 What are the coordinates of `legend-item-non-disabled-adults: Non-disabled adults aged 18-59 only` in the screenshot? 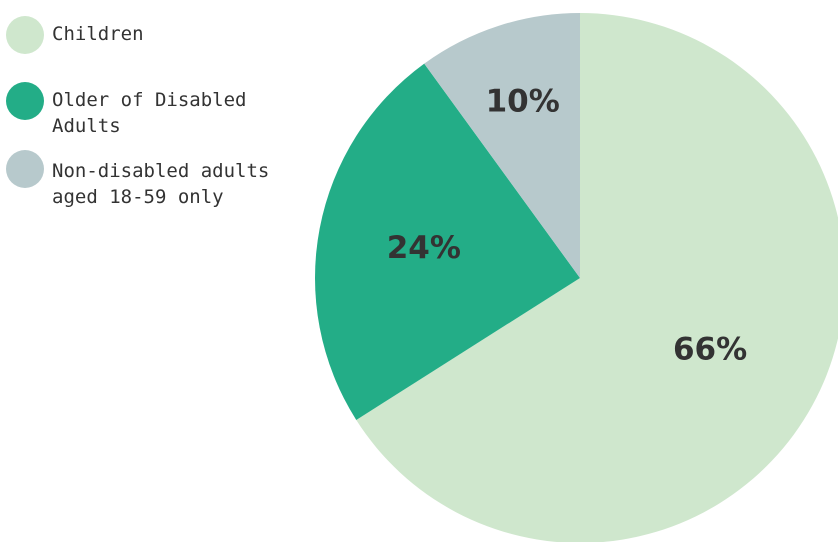 It's located at (137, 180).